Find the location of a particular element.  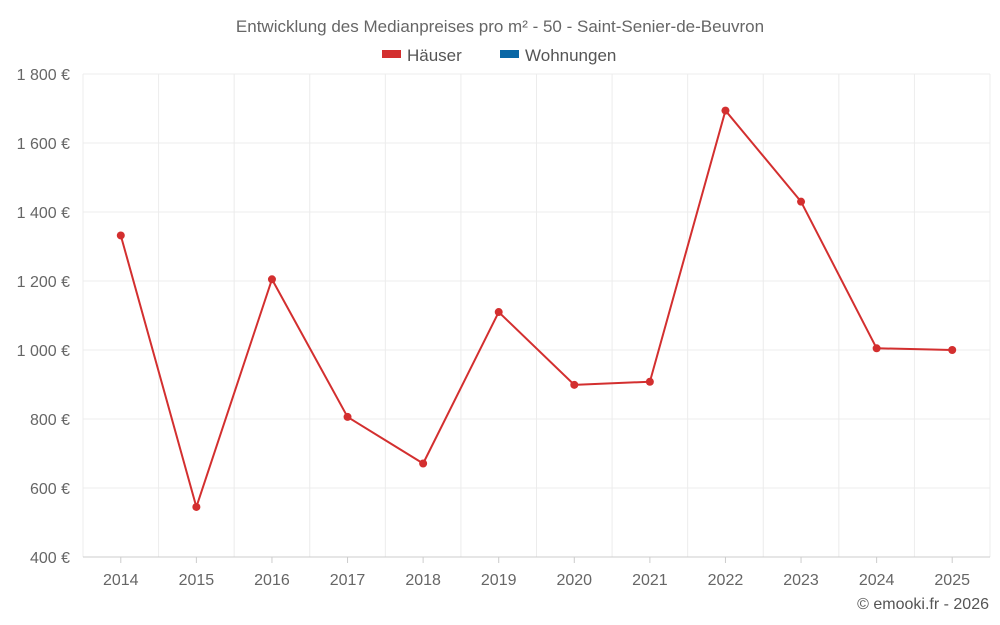

x-tick-label: 2025 is located at coordinates (952, 580).